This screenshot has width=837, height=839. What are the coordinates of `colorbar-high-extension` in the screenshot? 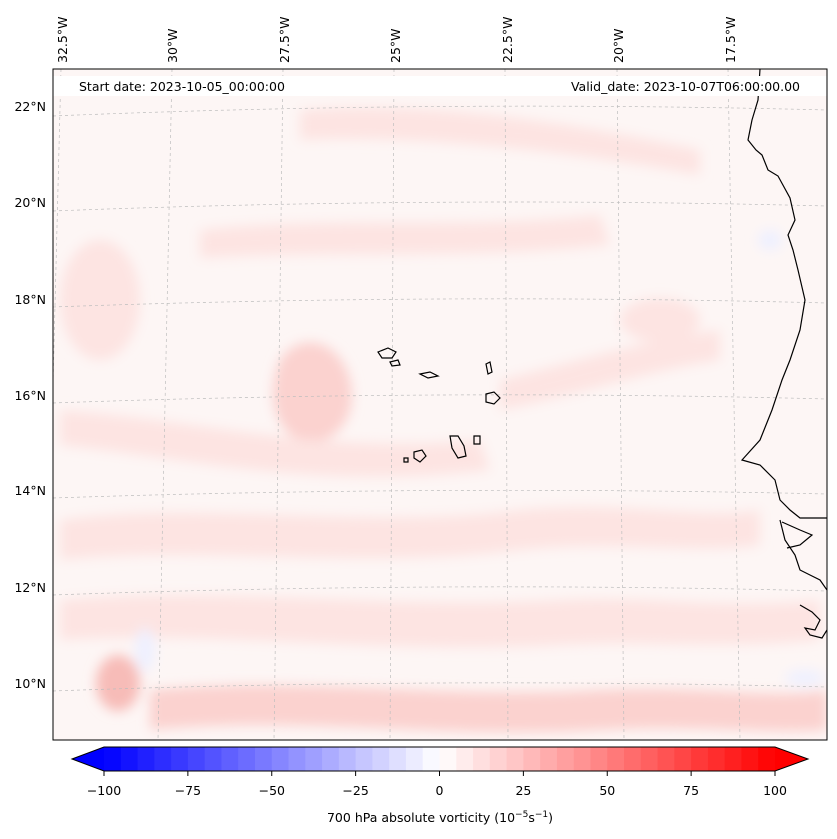 It's located at (791, 759).